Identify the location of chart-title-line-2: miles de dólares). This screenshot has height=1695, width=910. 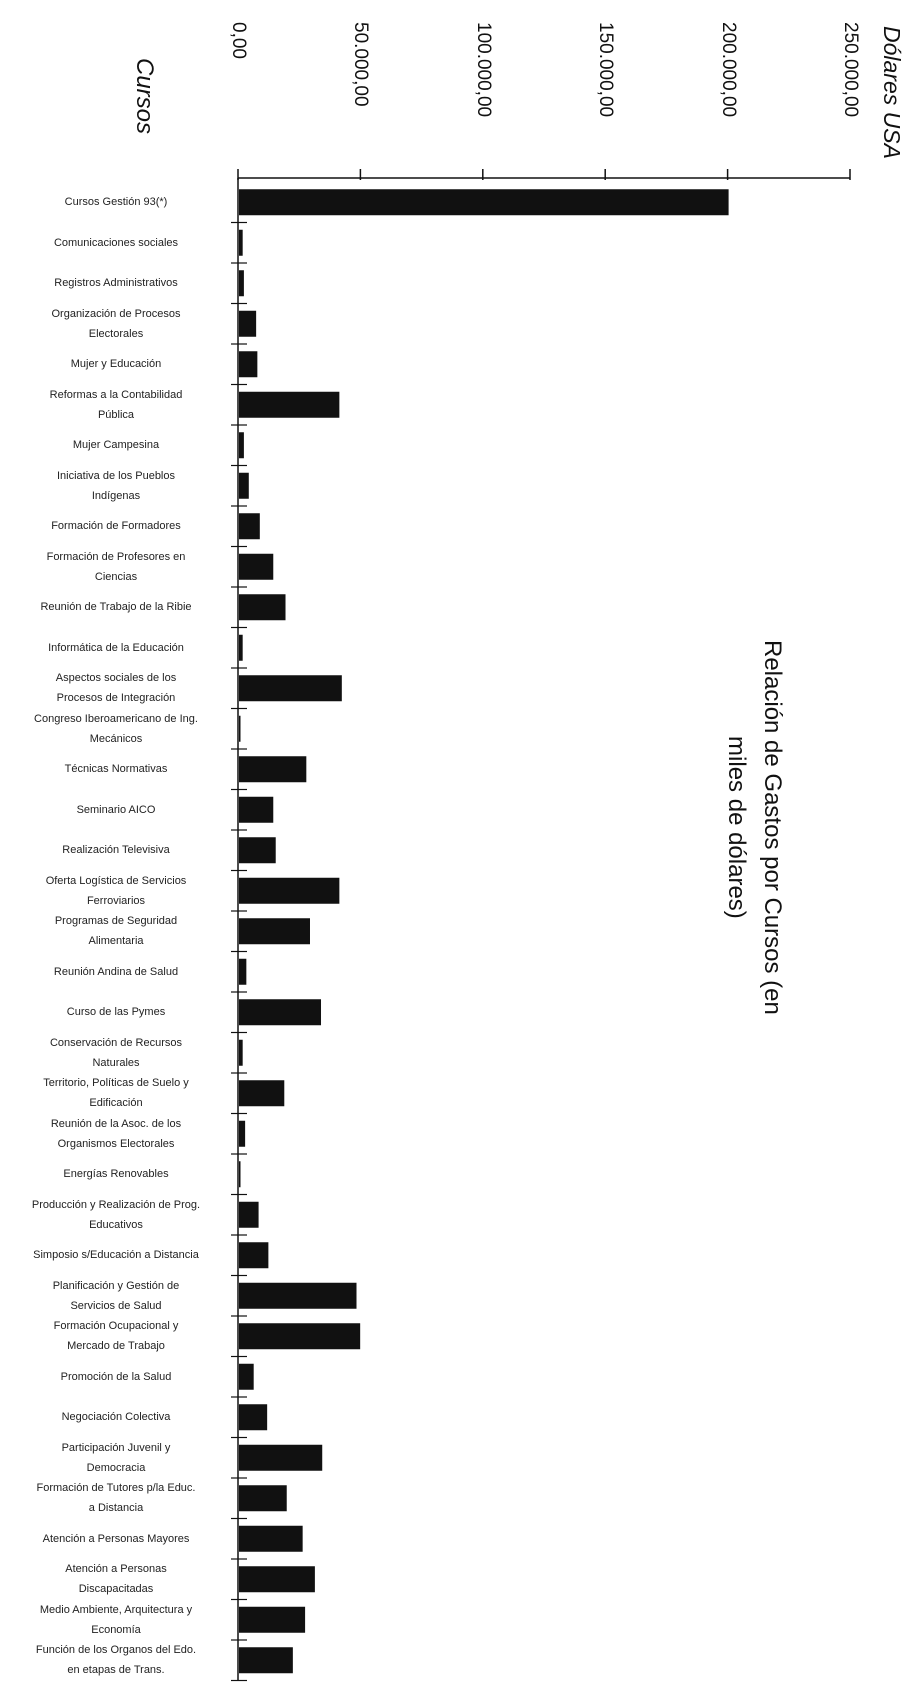
(736, 827).